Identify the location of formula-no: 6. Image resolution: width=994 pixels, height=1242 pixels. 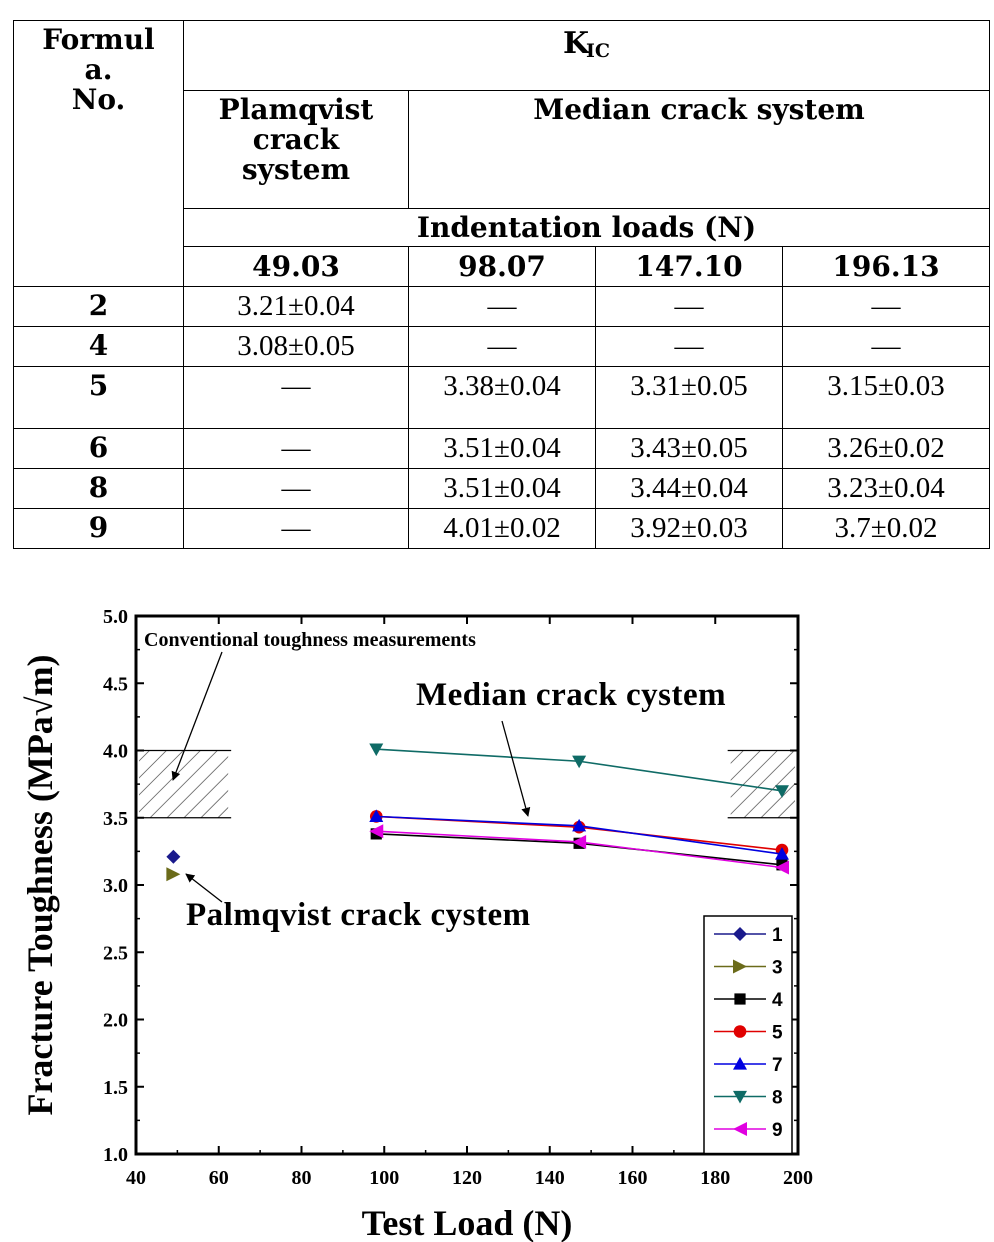
(98, 448).